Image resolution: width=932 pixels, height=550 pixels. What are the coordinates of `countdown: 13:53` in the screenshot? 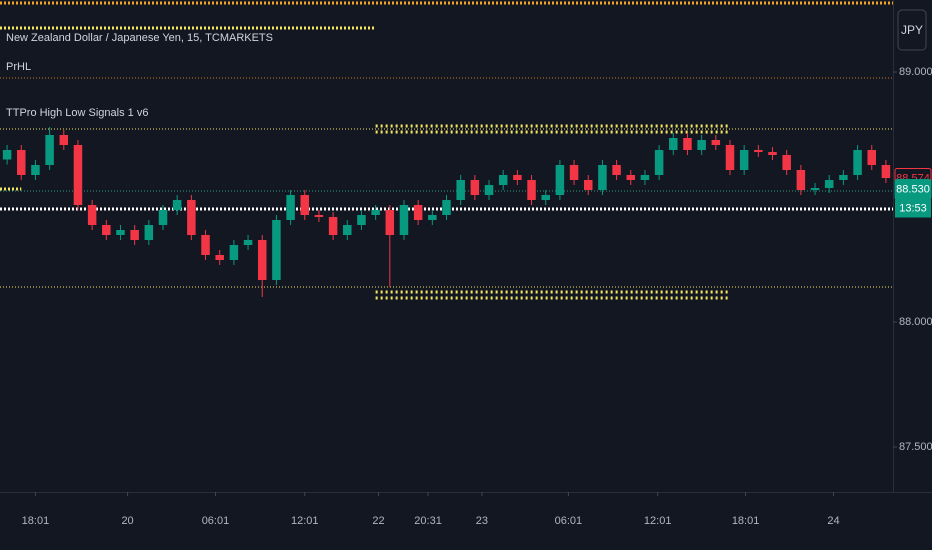 It's located at (913, 208).